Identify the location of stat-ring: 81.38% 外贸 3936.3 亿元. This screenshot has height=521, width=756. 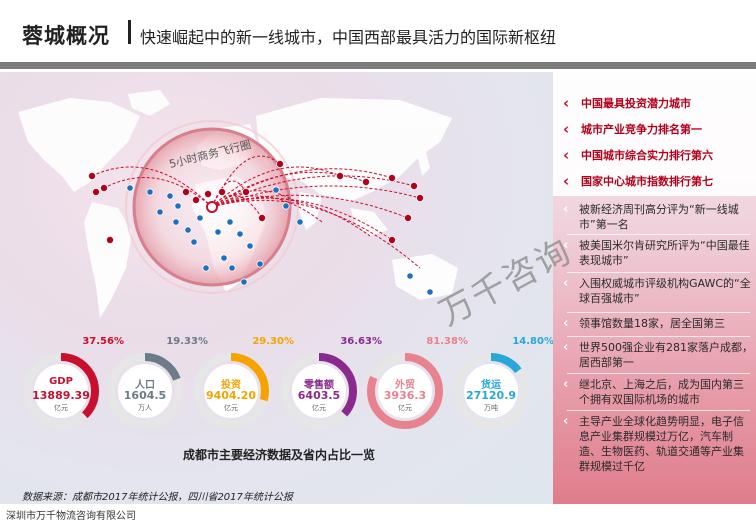
(415, 385).